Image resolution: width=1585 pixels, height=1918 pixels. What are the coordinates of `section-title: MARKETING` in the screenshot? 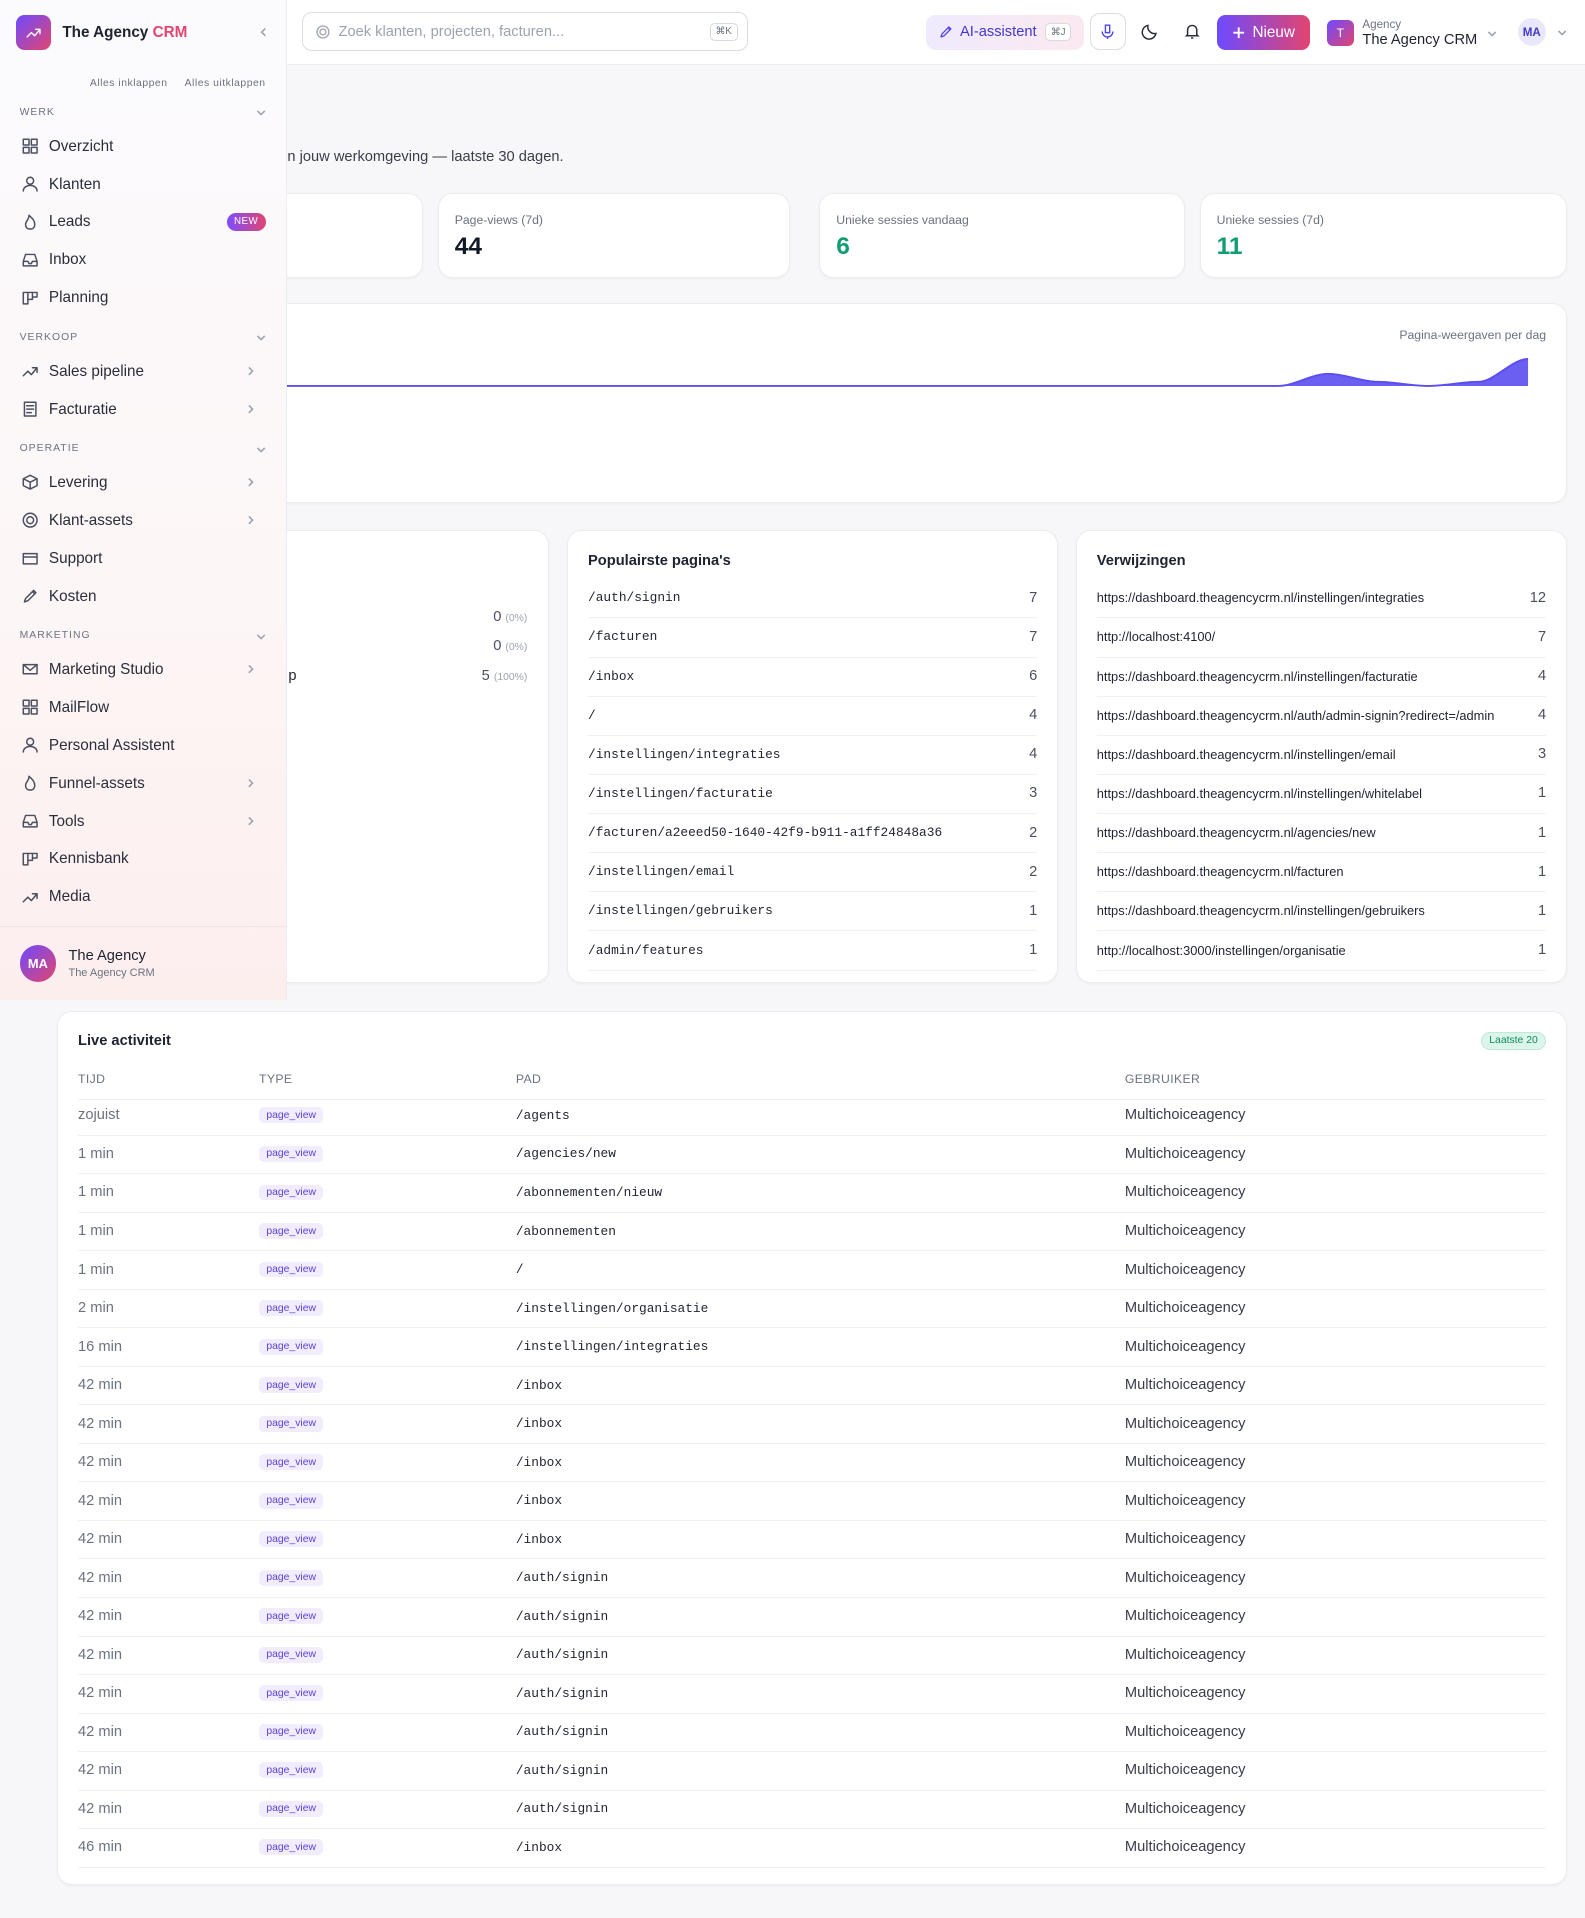 It's located at (55, 636).